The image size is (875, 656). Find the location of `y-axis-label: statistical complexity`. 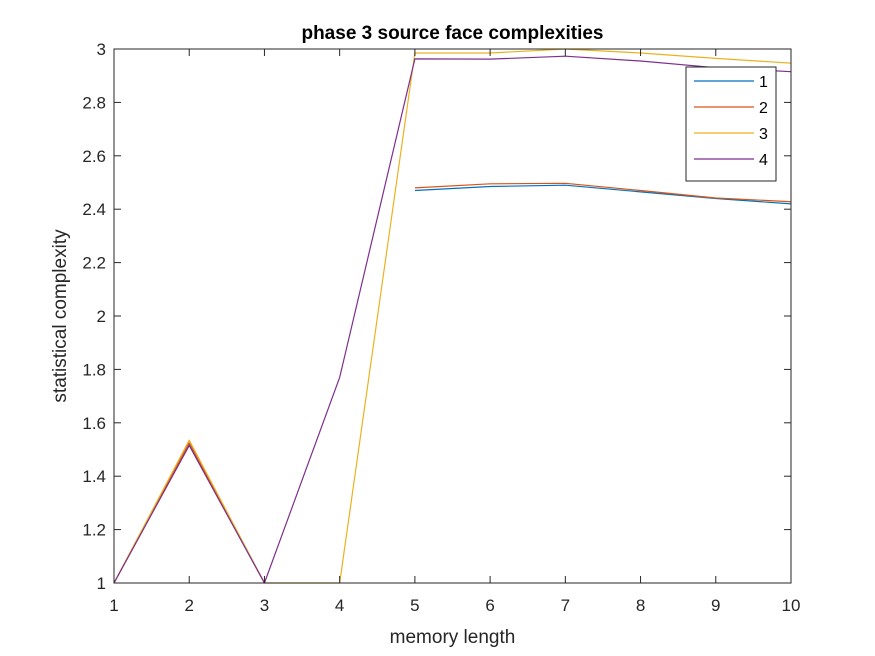

y-axis-label: statistical complexity is located at coordinates (60, 316).